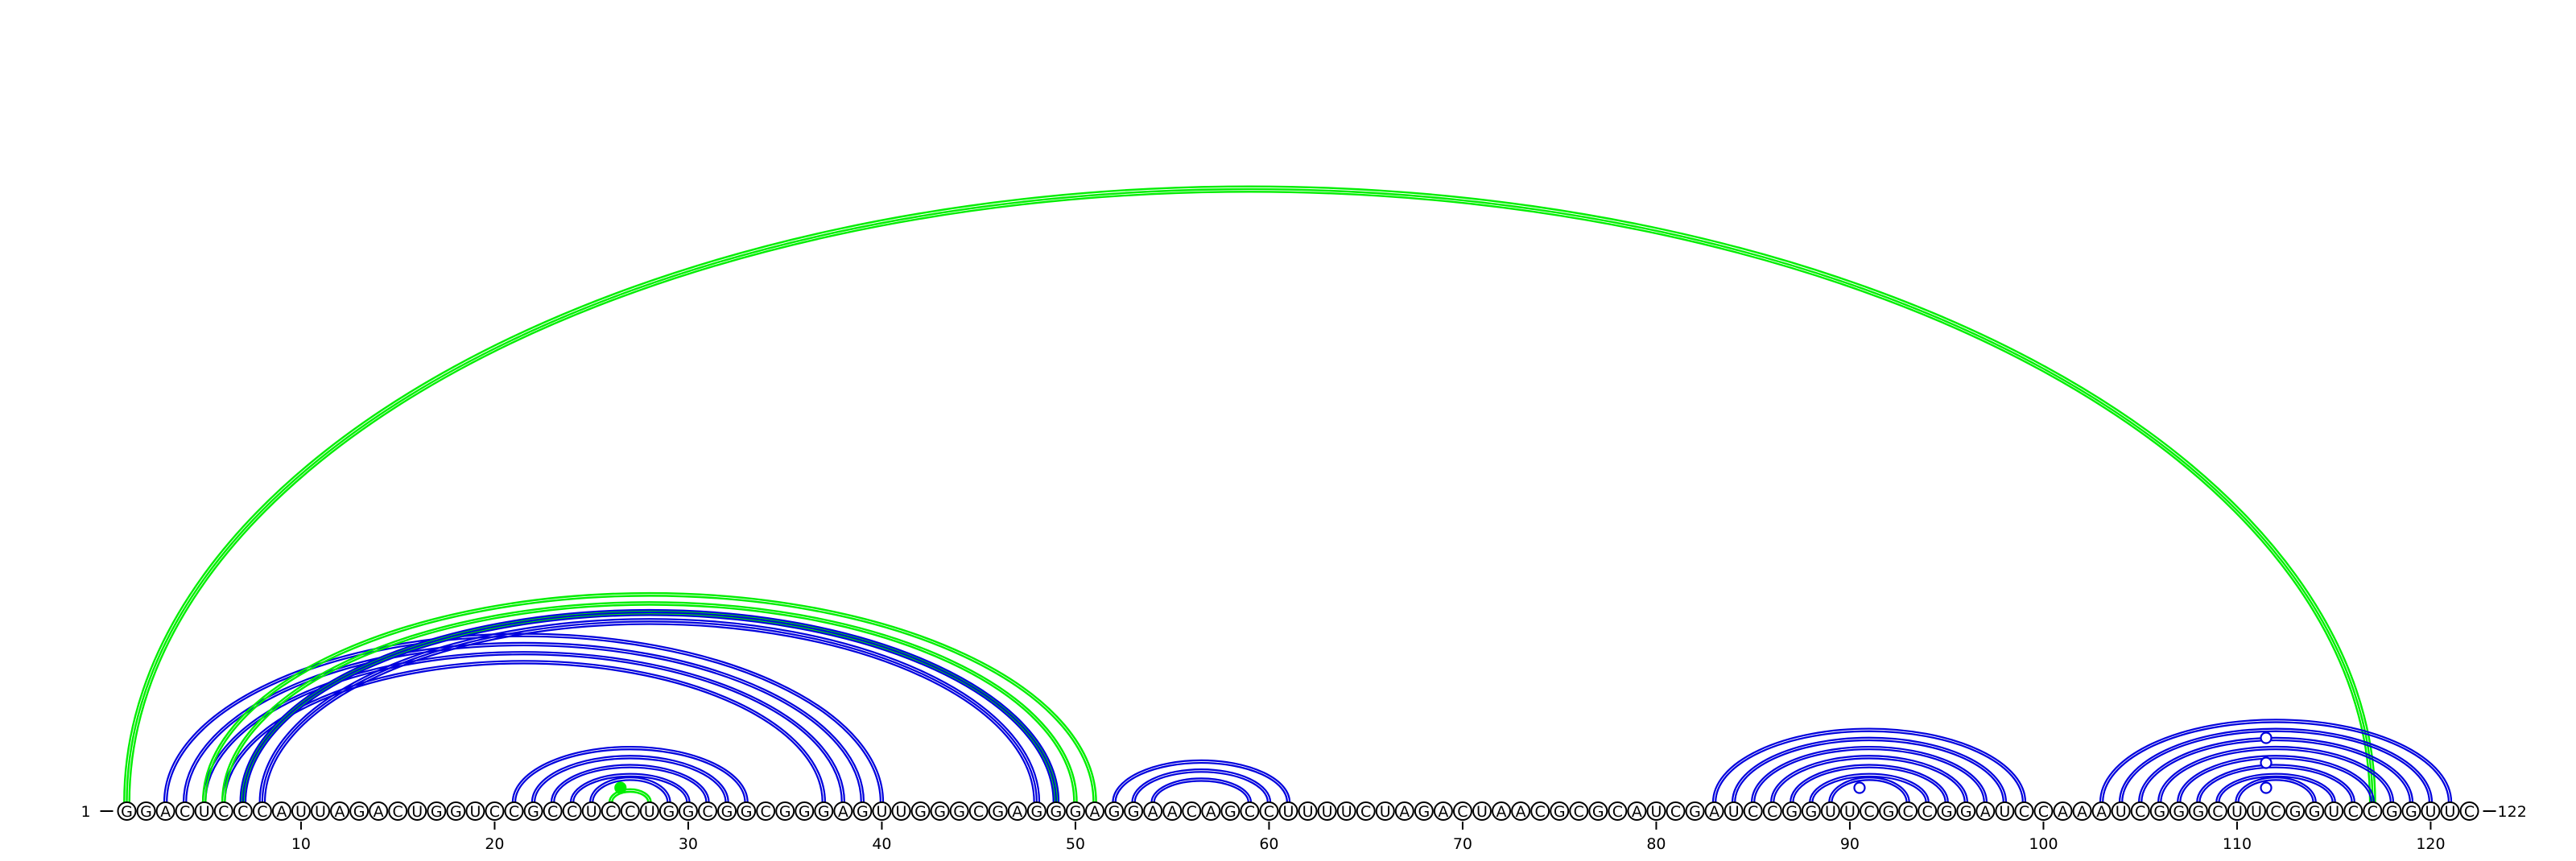 This screenshot has width=2576, height=861. I want to click on loop-markers, so click(1443, 762).